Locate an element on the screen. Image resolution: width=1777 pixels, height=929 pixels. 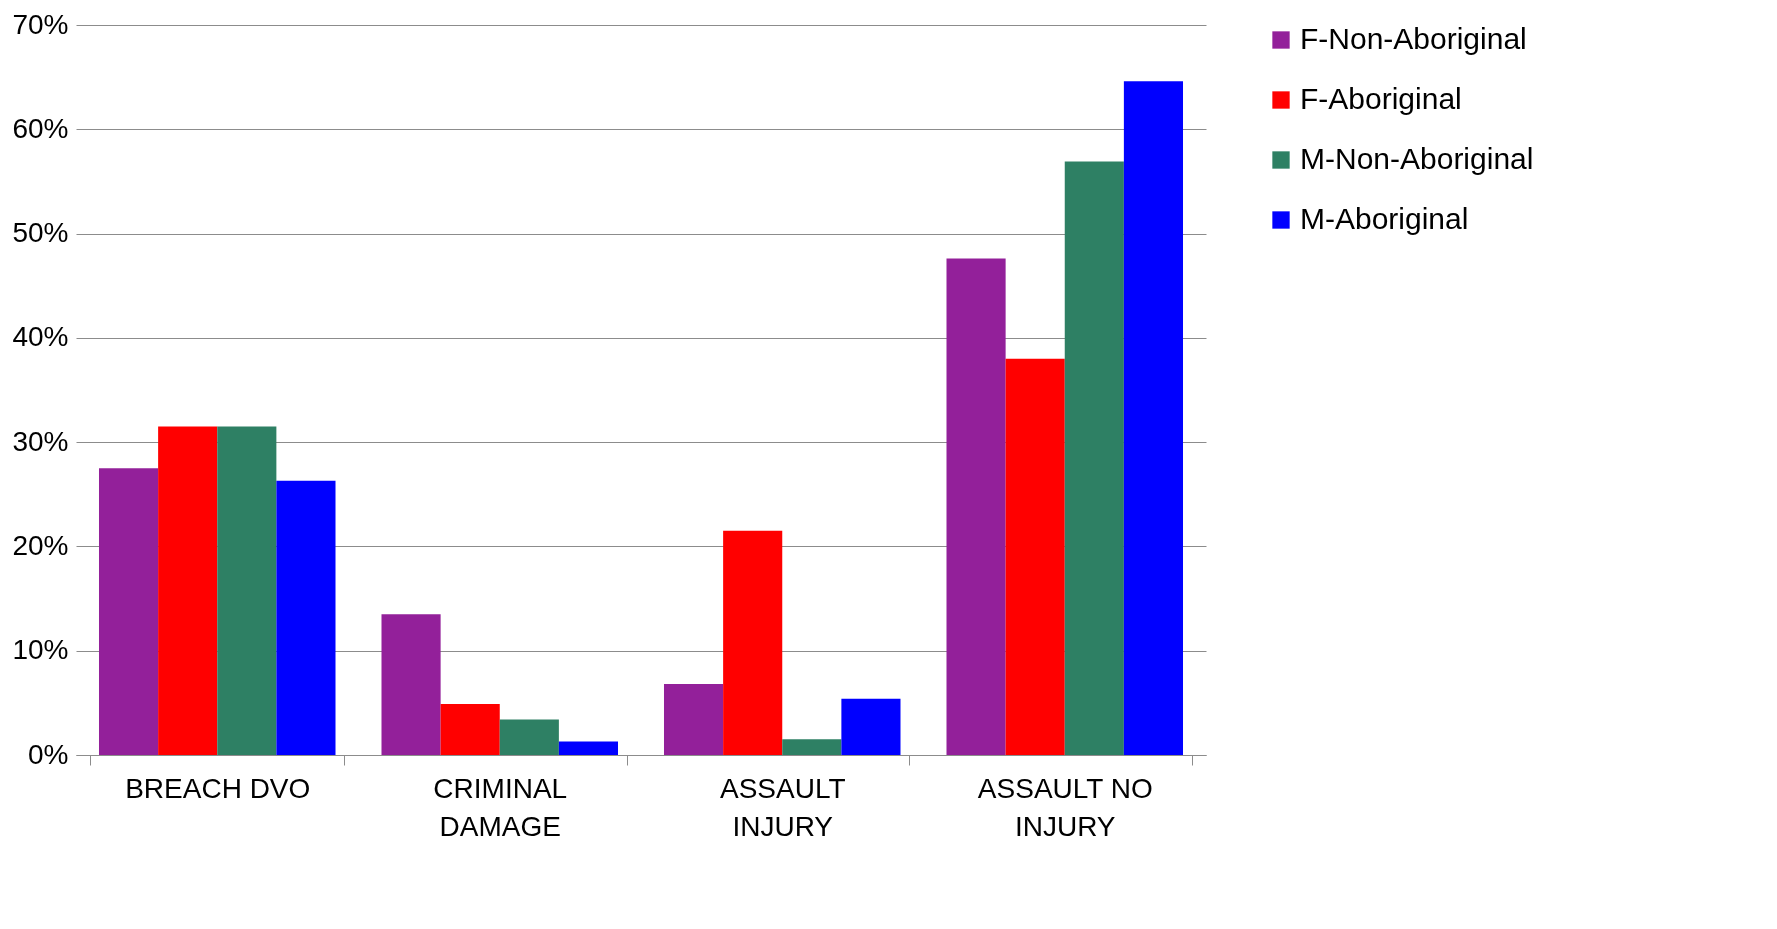
y-tick-label: 50% is located at coordinates (40, 233).